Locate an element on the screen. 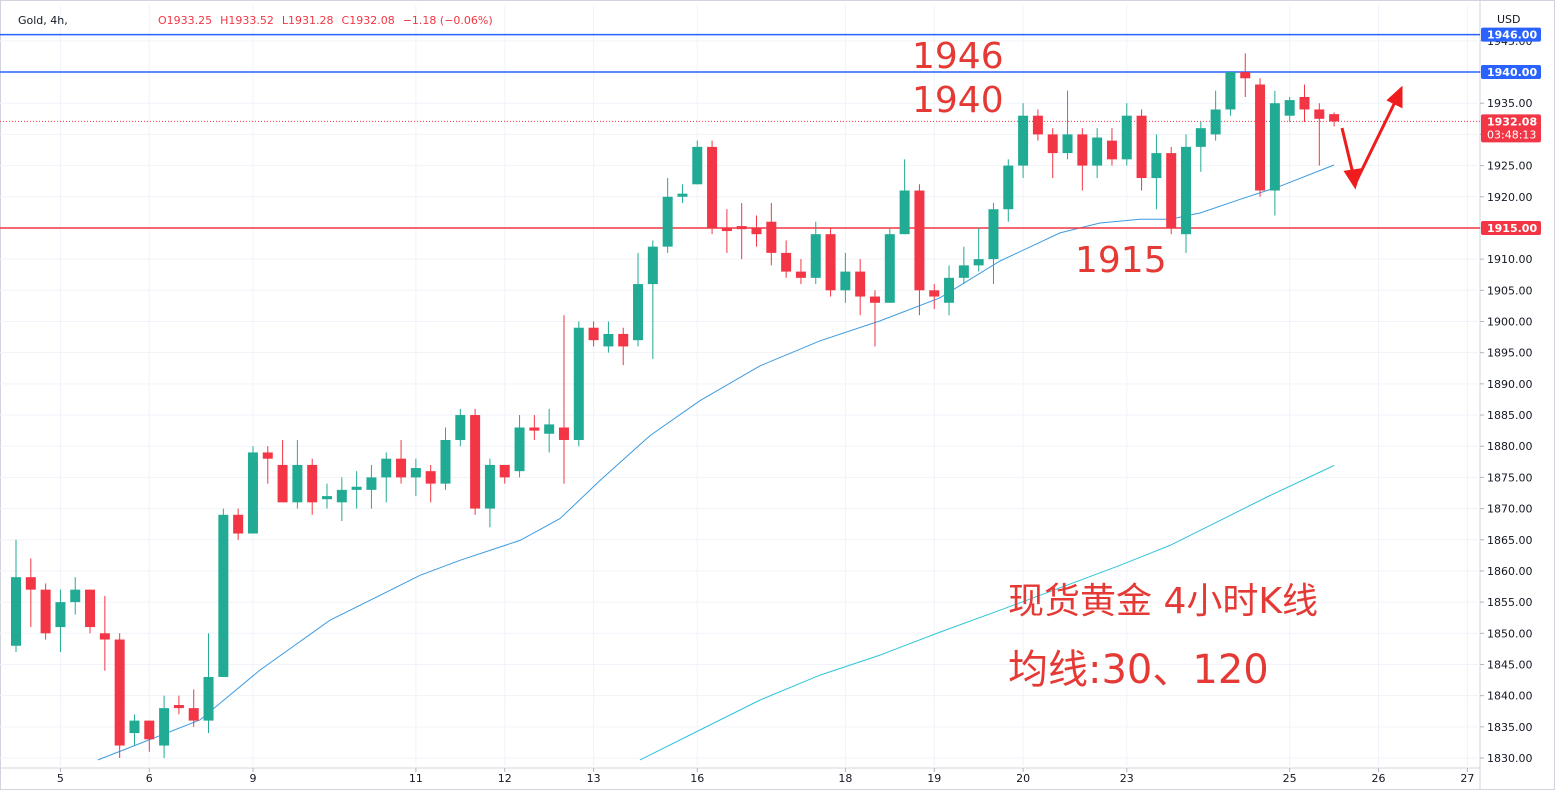 This screenshot has height=790, width=1555. x-tick-label: 5 is located at coordinates (60, 778).